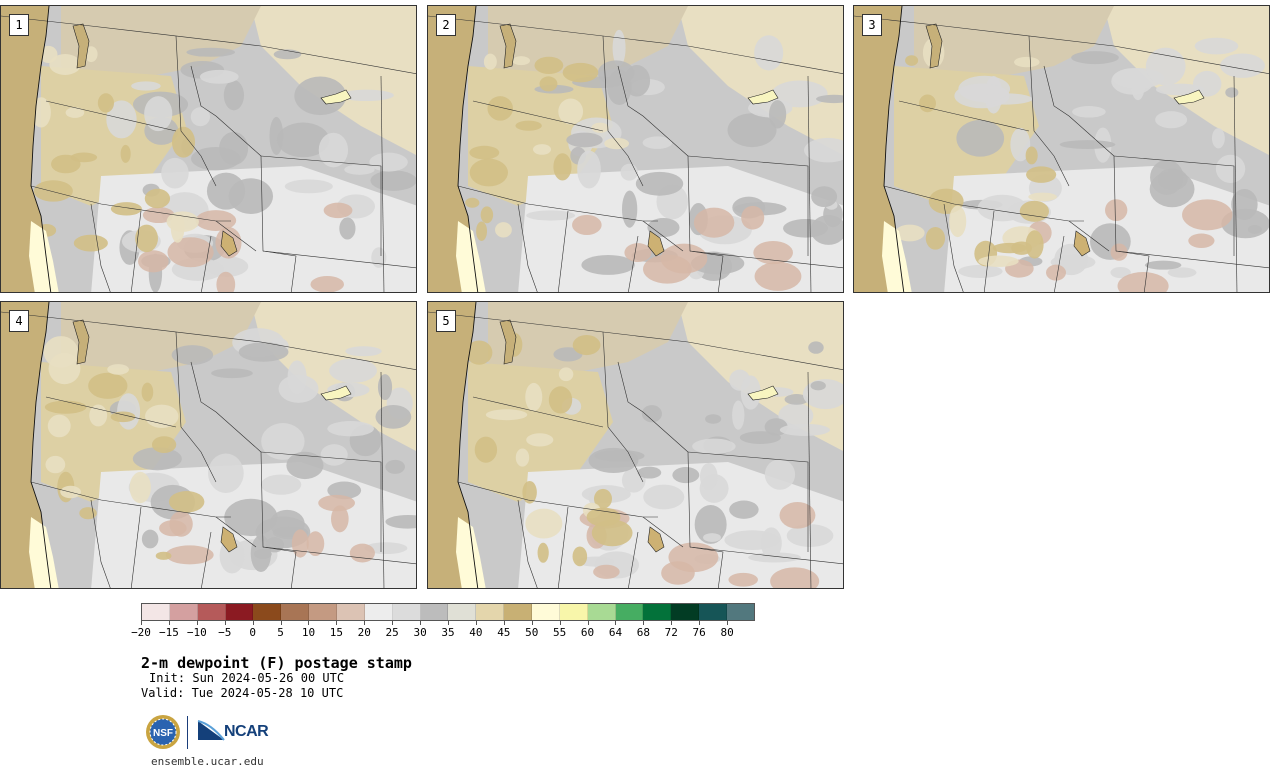 Image resolution: width=1280 pixels, height=773 pixels. Describe the element at coordinates (280, 632) in the screenshot. I see `colorbar-tick-label: 5` at that location.